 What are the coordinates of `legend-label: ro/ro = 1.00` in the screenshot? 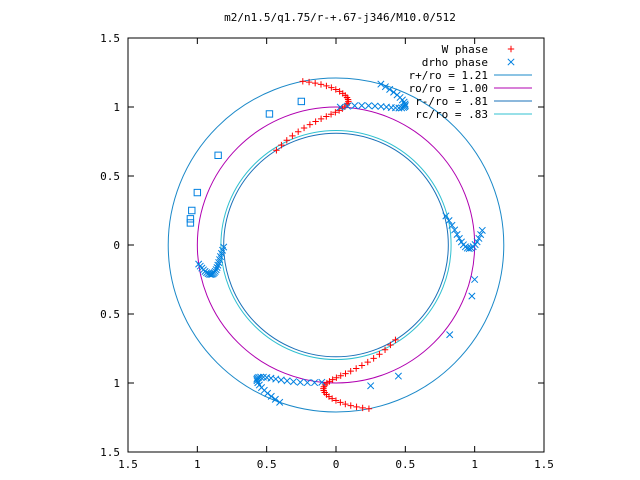 It's located at (448, 88).